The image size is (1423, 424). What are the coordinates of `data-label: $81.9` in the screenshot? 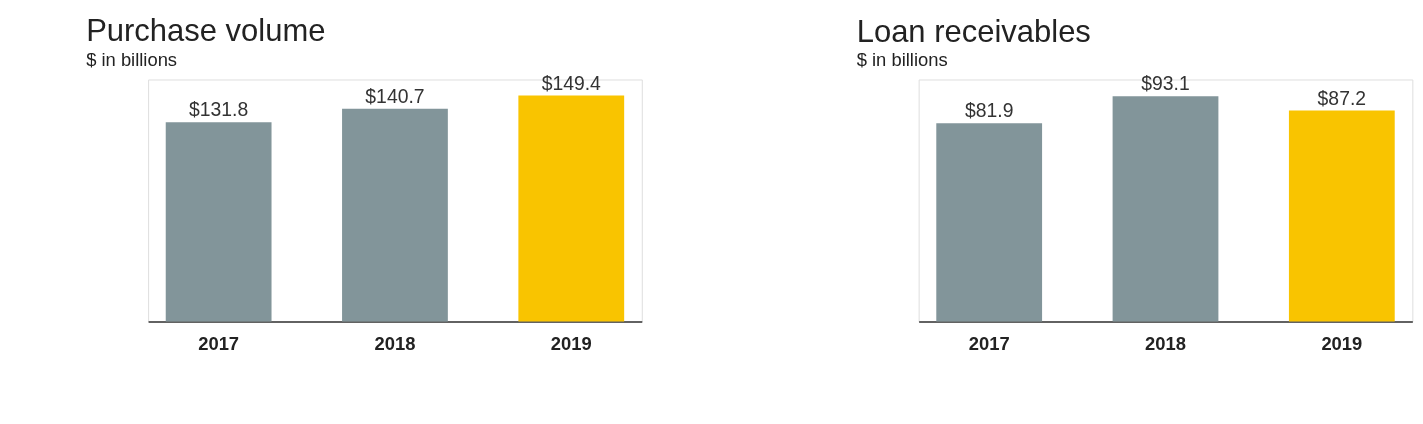 It's located at (989, 110).